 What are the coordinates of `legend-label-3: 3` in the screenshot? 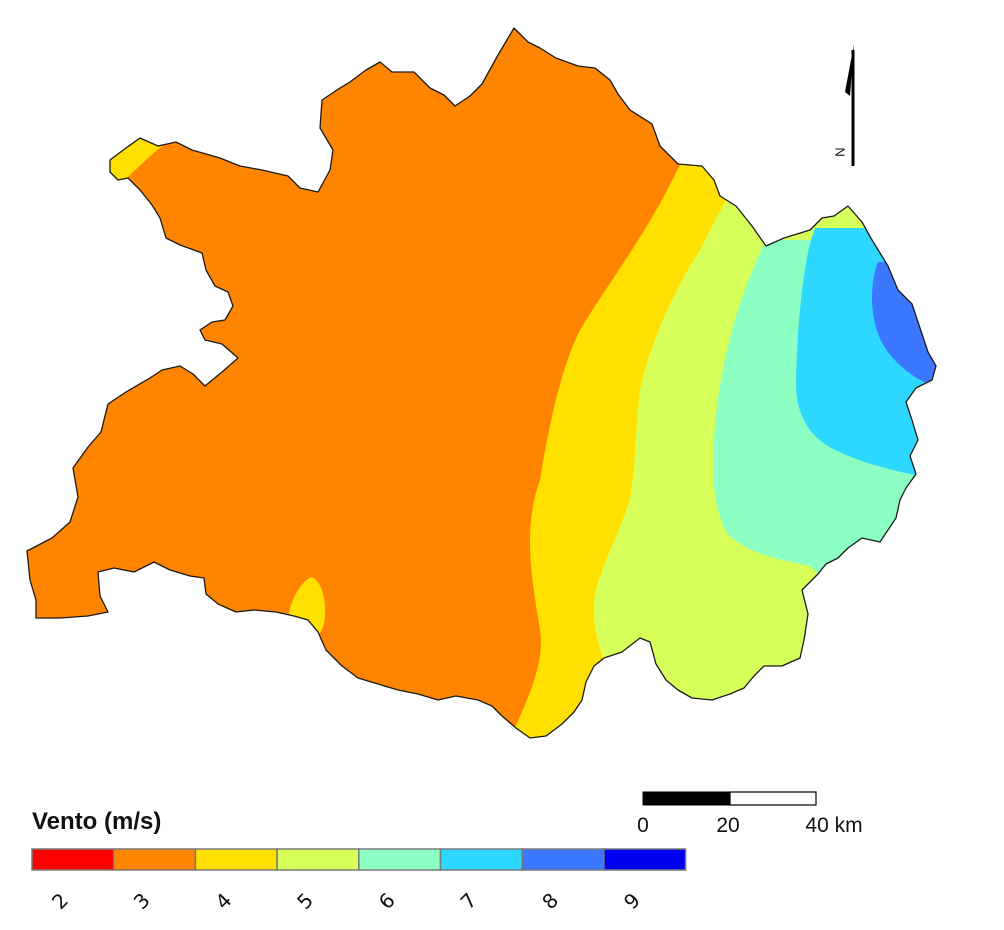 It's located at (142, 901).